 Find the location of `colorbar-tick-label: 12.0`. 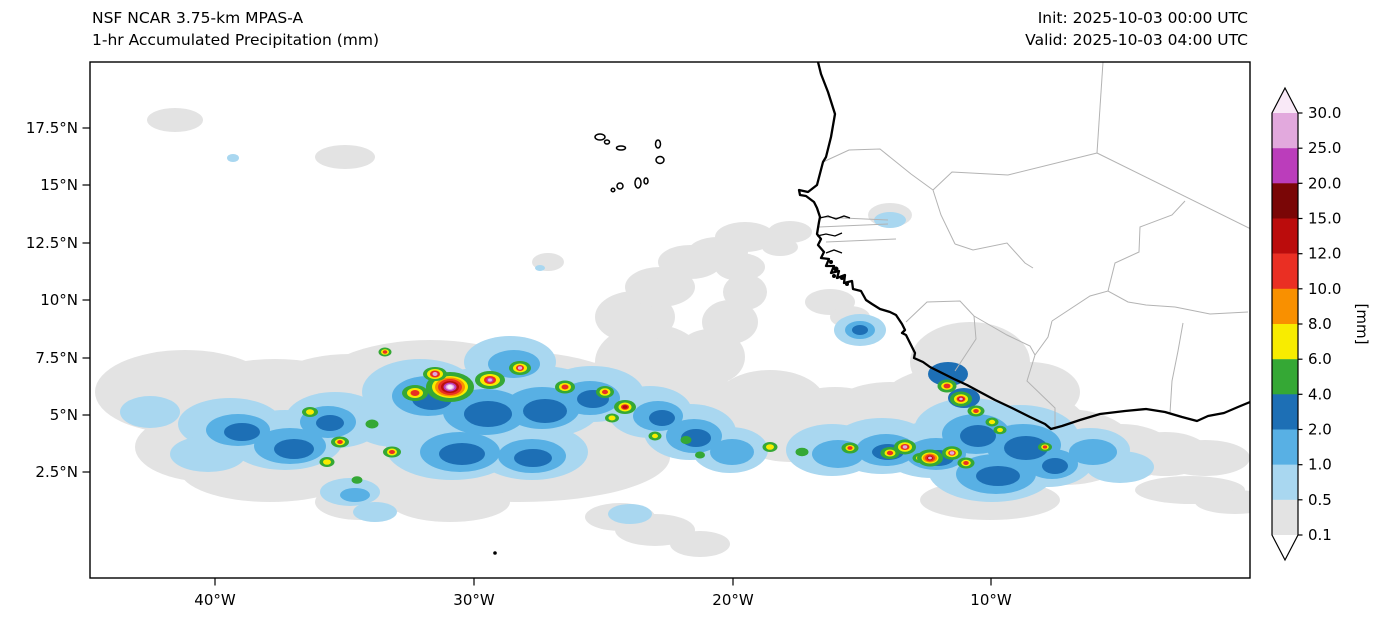

colorbar-tick-label: 12.0 is located at coordinates (1324, 254).